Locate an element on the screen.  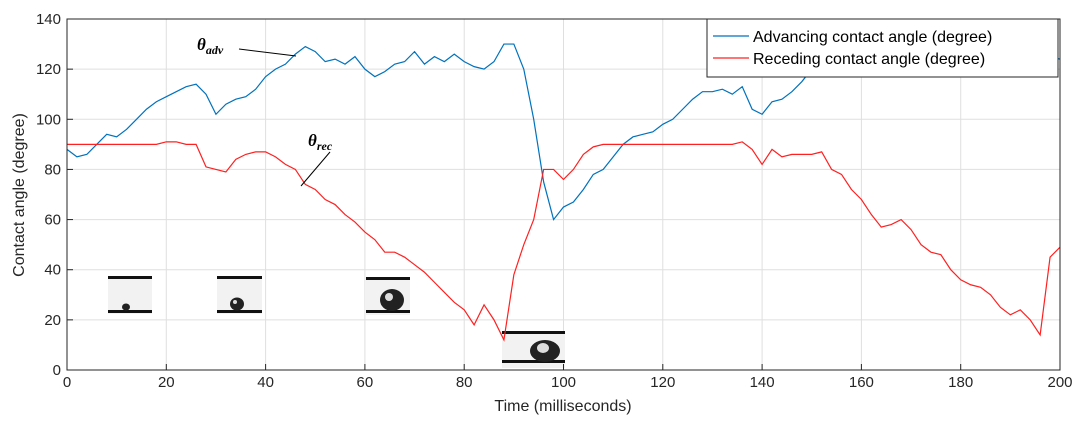
insets is located at coordinates (336, 322).